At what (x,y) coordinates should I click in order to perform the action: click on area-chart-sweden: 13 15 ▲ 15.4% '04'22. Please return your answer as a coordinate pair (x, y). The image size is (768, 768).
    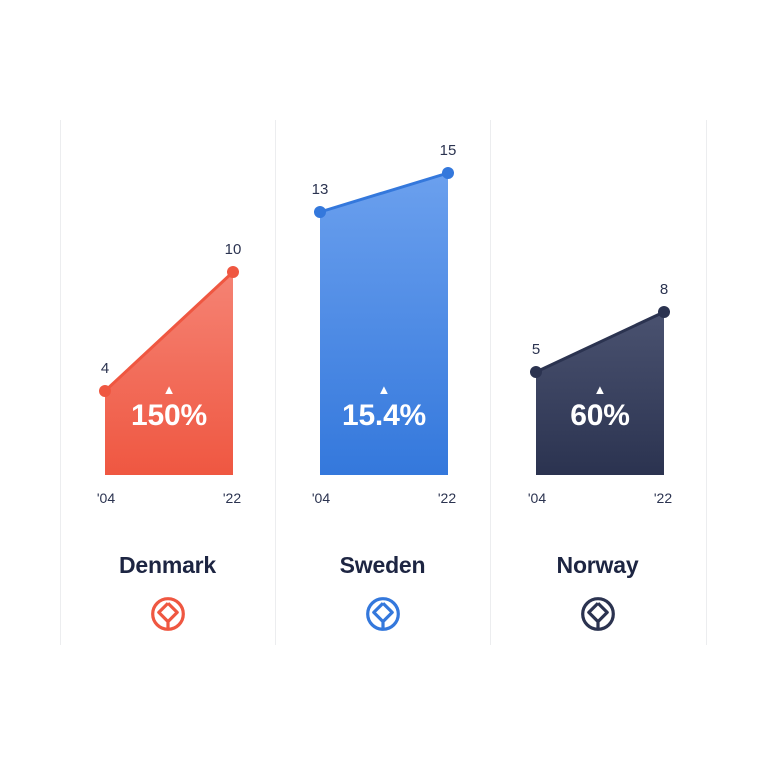
    Looking at the image, I should click on (382, 320).